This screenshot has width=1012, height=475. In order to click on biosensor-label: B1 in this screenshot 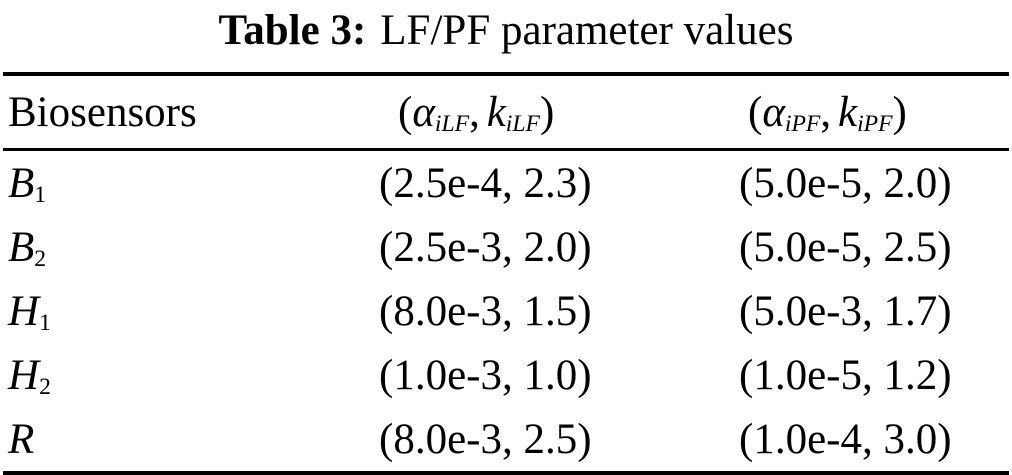, I will do `click(27, 183)`.